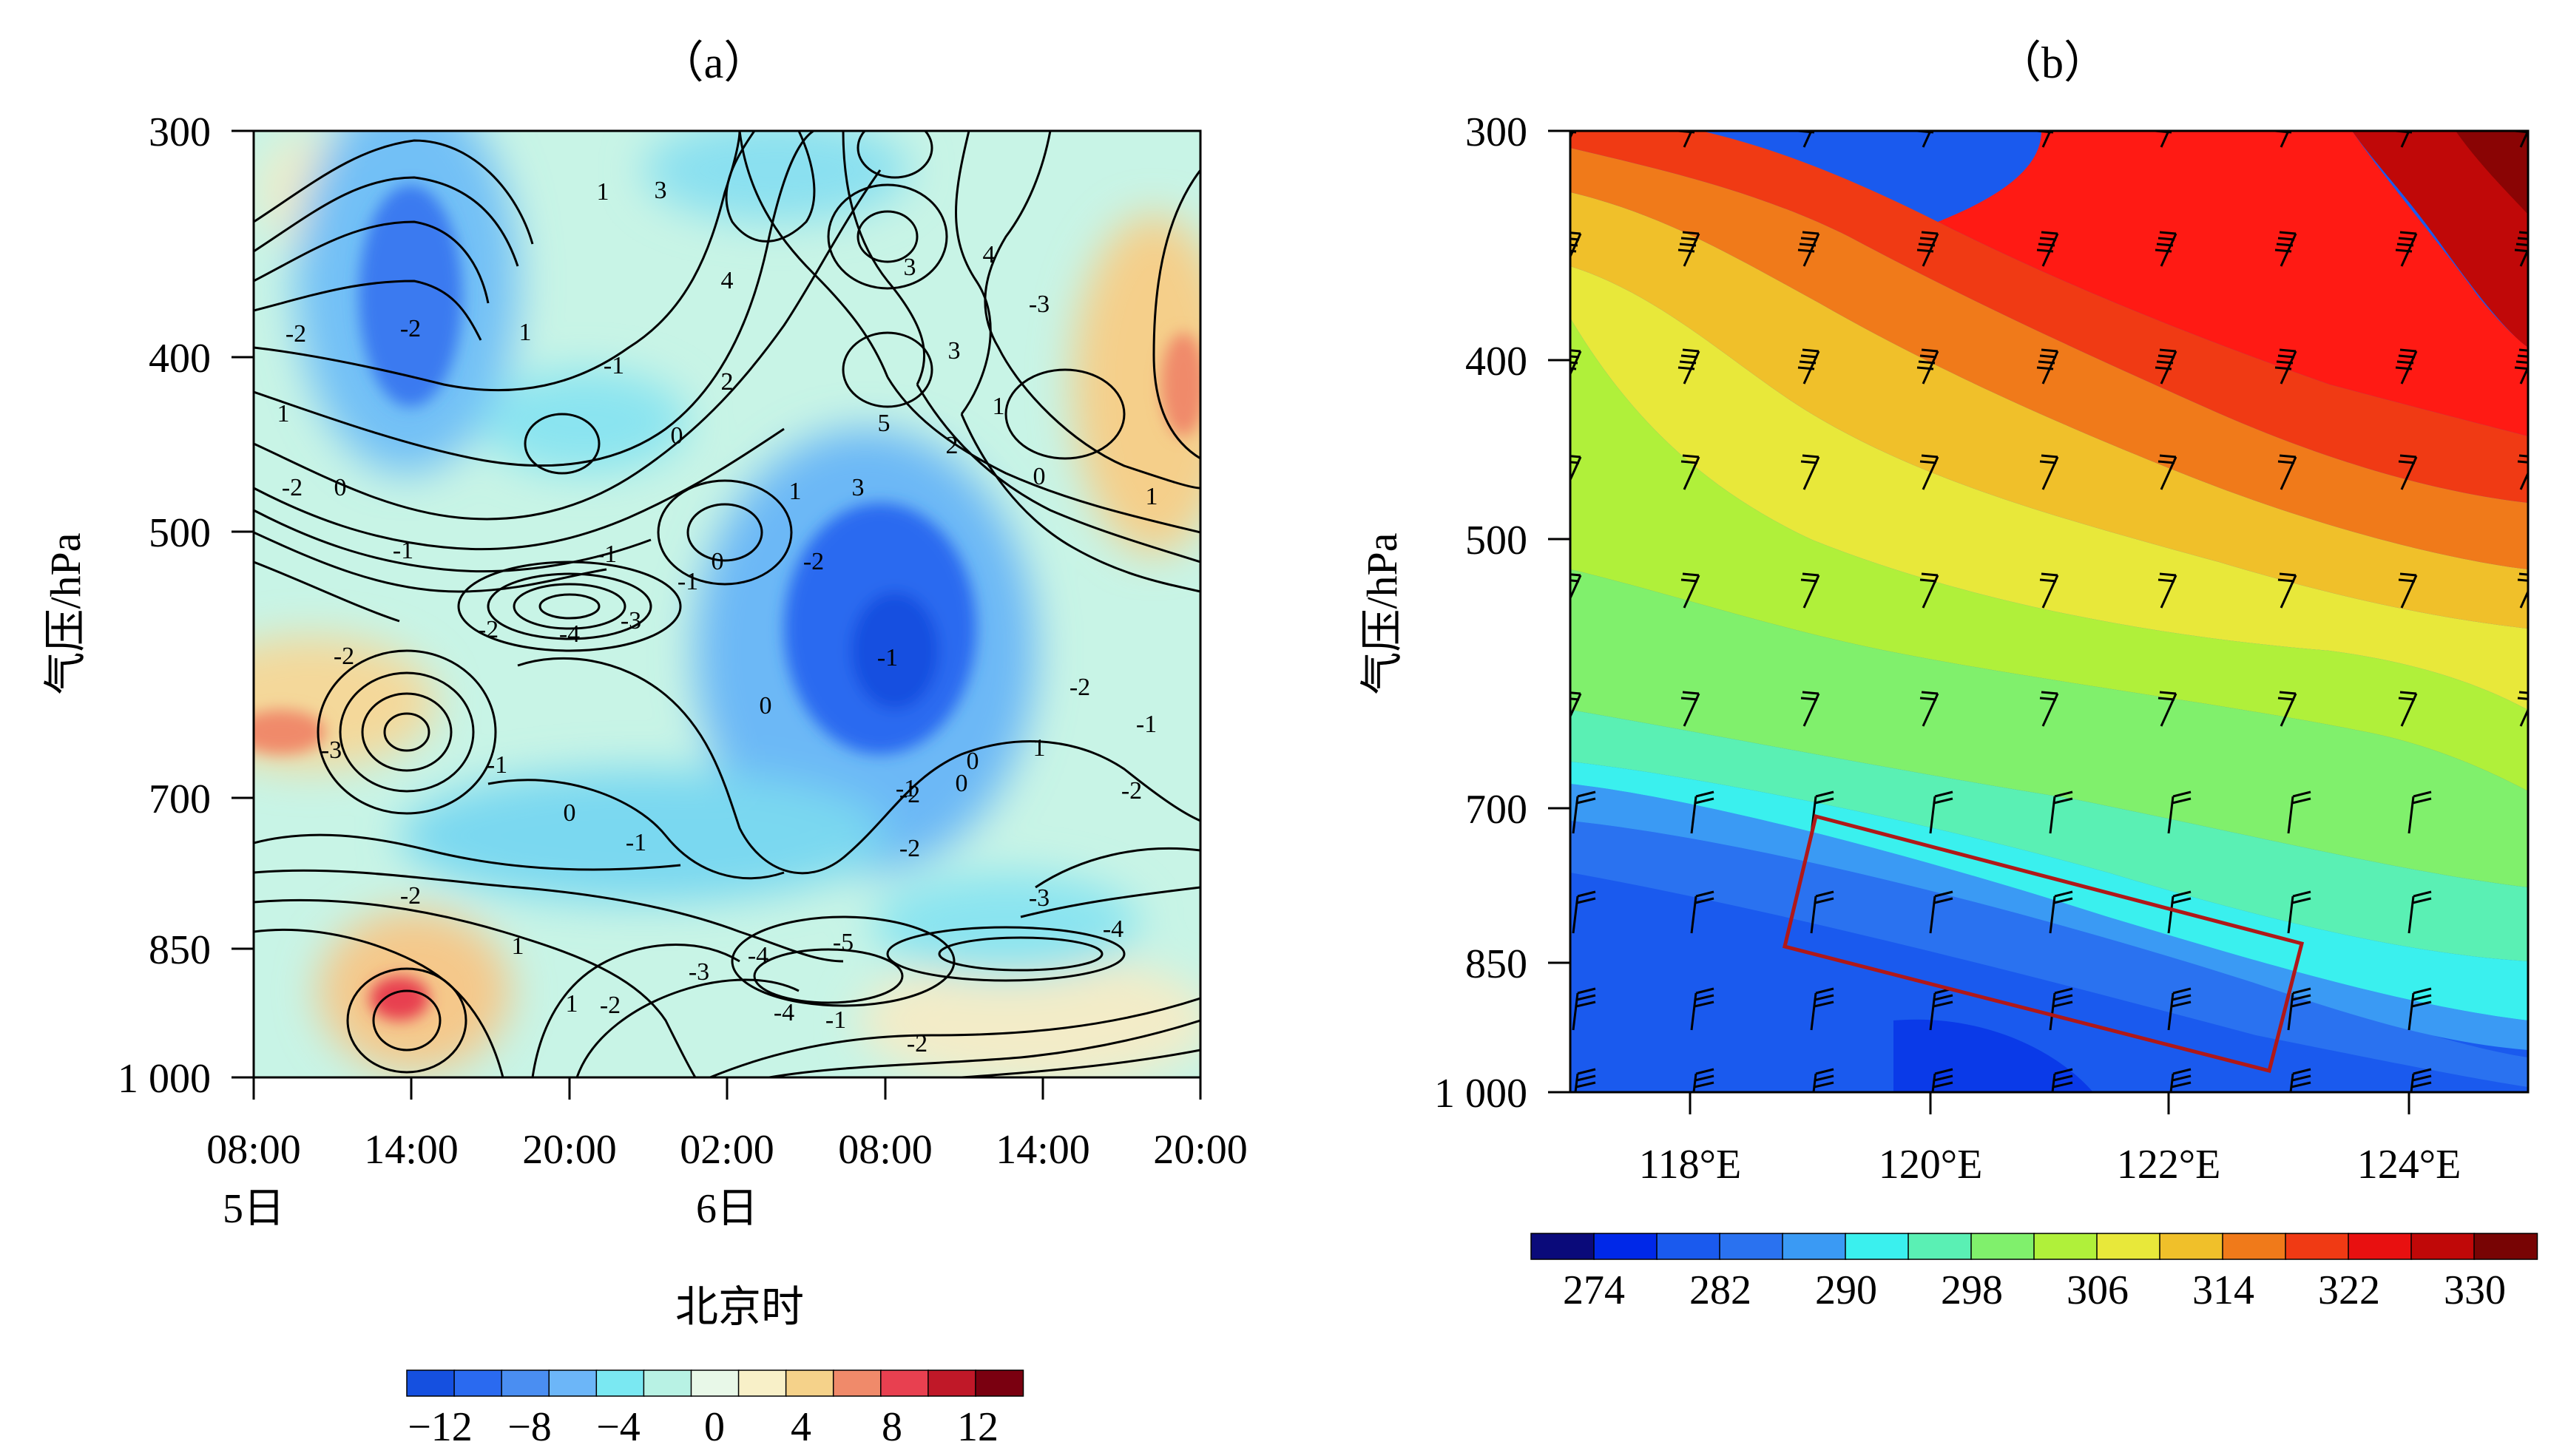 The height and width of the screenshot is (1456, 2568). What do you see at coordinates (801, 1427) in the screenshot?
I see `colorbar-tick-label: 4` at bounding box center [801, 1427].